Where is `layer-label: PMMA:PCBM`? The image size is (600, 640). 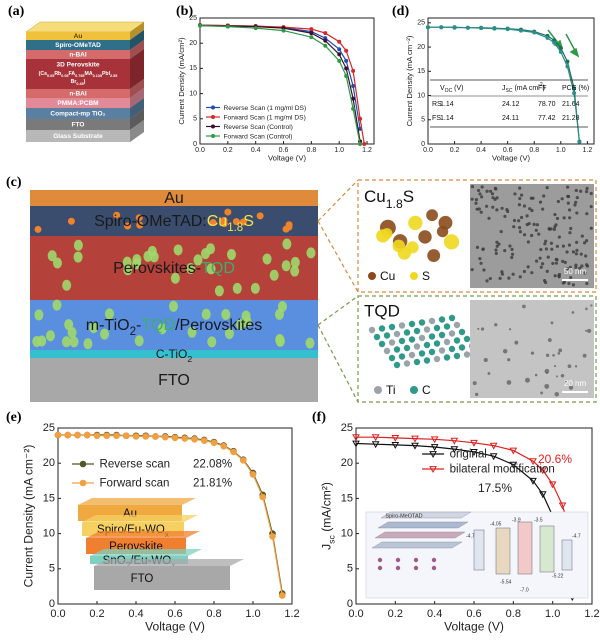 layer-label: PMMA:PCBM is located at coordinates (77, 103).